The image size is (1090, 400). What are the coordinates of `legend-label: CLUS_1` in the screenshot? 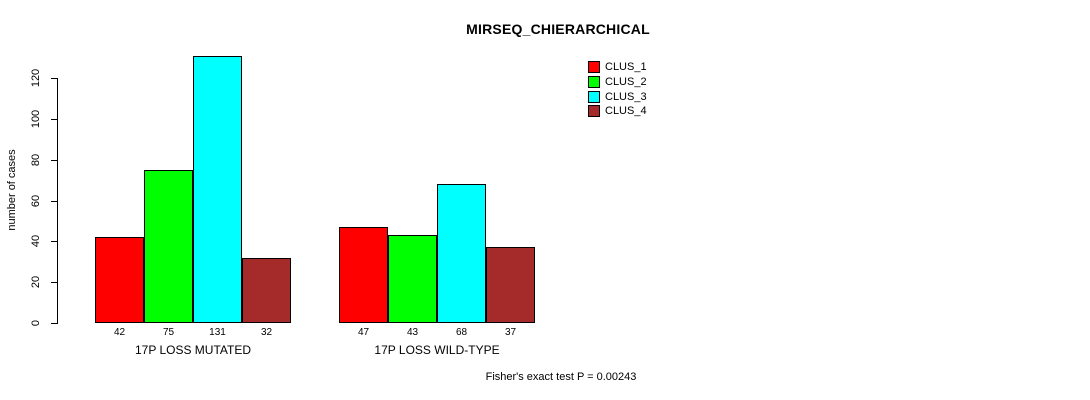 It's located at (626, 67).